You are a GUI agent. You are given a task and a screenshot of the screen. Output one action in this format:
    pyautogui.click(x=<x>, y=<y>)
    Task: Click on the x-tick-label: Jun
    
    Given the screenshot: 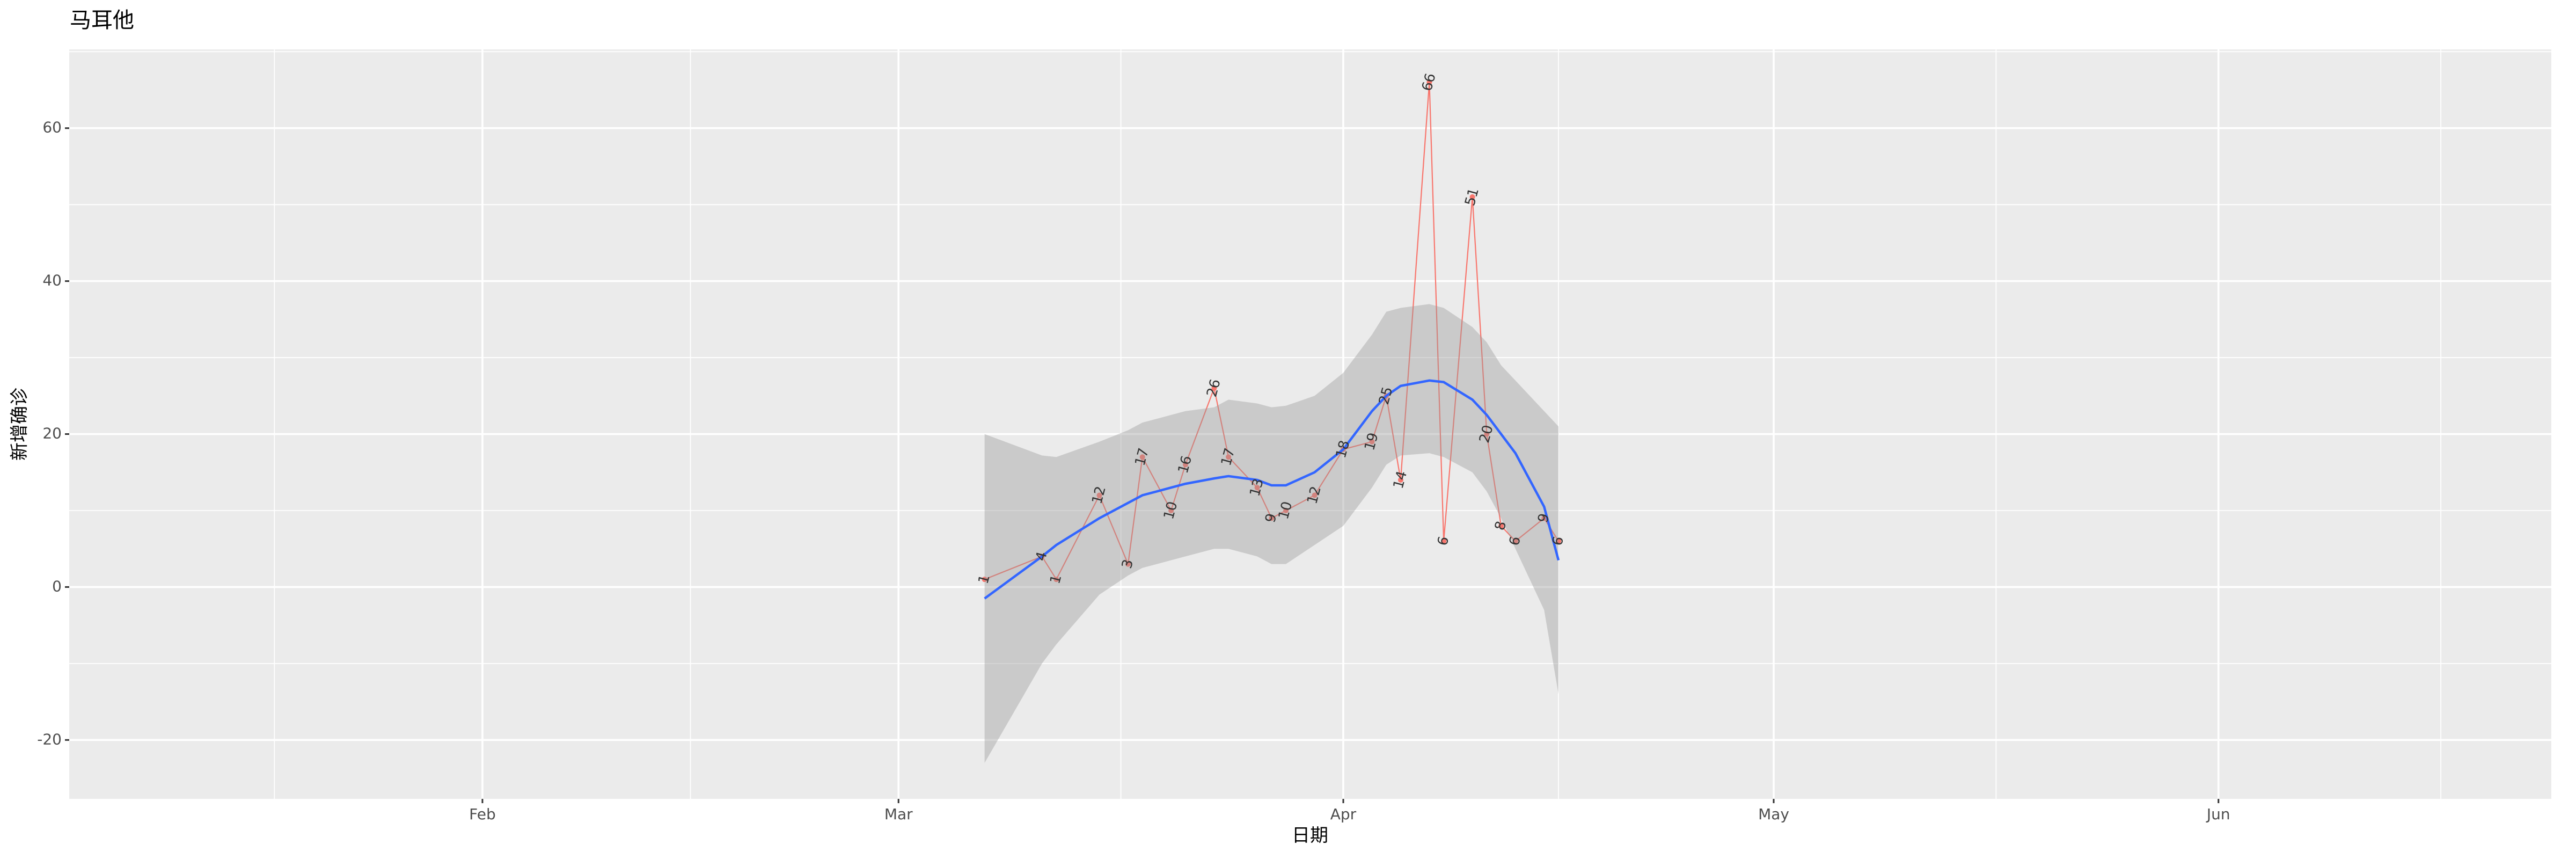 What is the action you would take?
    pyautogui.click(x=2218, y=814)
    